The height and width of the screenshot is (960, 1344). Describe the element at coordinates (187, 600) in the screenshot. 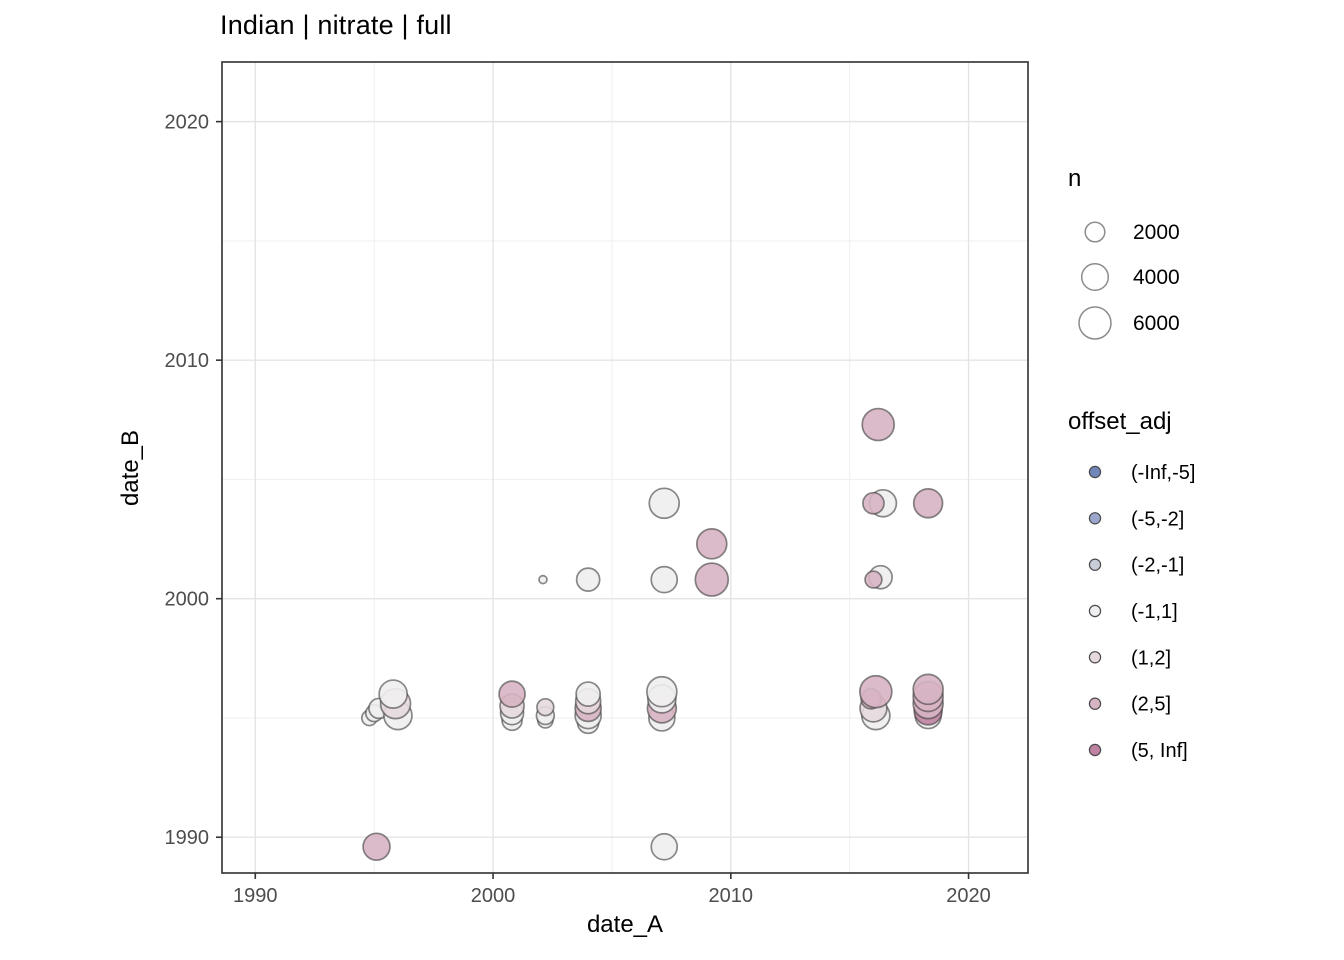

I see `y-tick-label: 2000` at that location.